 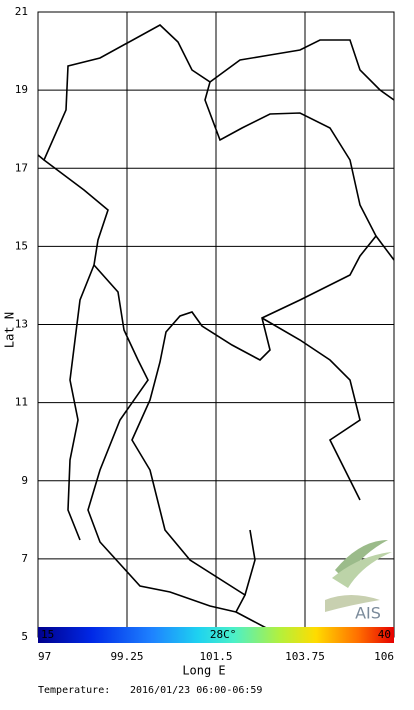 I want to click on x-tick-label: 103.75, so click(x=305, y=656).